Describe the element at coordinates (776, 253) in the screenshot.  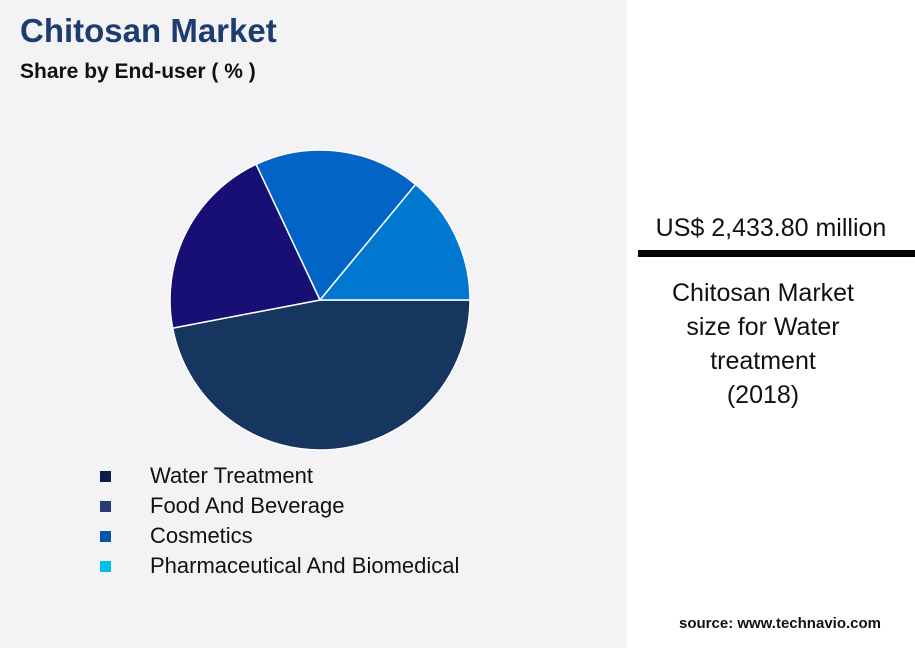
I see `divider` at that location.